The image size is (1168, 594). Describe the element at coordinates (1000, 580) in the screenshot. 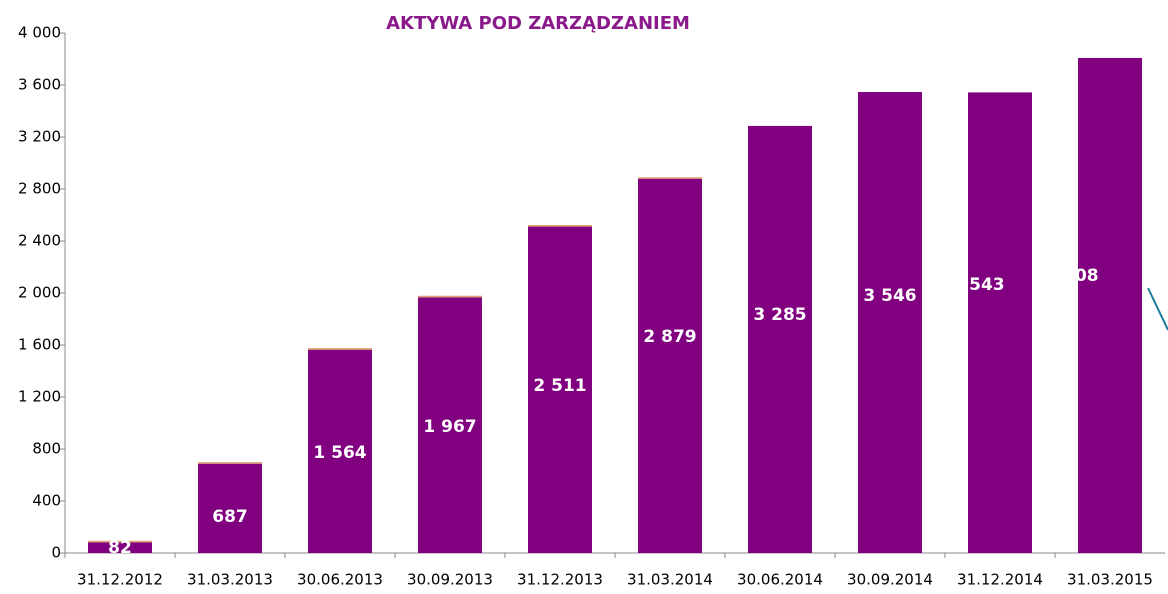

I see `x-tick-label: 31.12.2014` at that location.